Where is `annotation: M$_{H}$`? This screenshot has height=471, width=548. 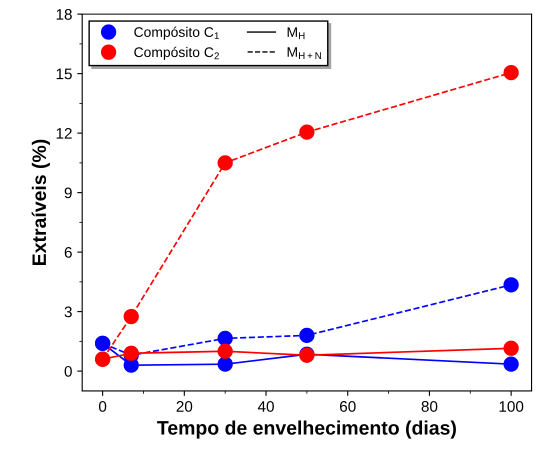
annotation: M$_{H}$ is located at coordinates (296, 33).